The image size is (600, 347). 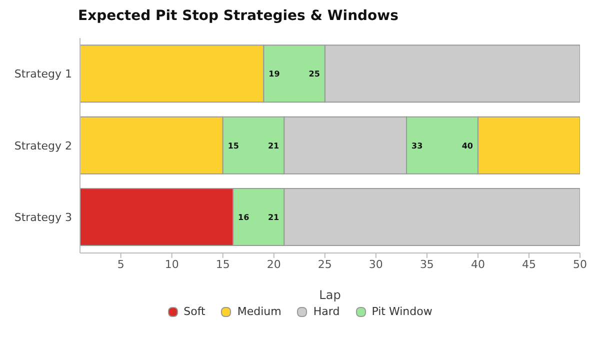 I want to click on x-tick-label: 20, so click(x=273, y=264).